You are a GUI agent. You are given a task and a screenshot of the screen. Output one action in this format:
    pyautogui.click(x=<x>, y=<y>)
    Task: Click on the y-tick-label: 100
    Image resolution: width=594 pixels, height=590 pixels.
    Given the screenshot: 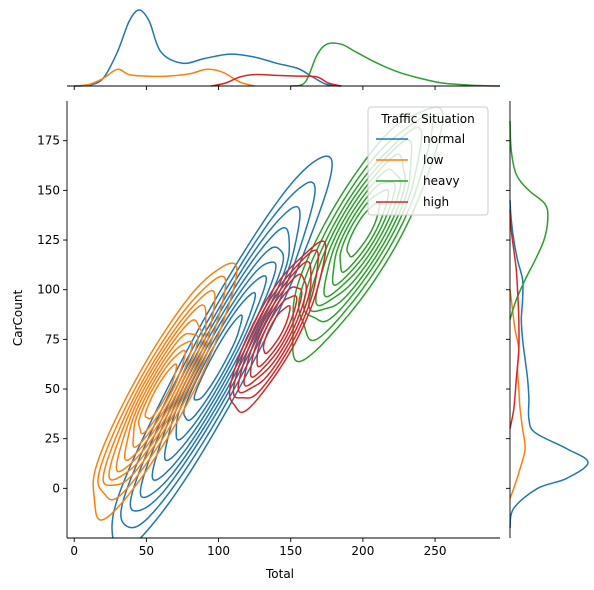 What is the action you would take?
    pyautogui.click(x=48, y=290)
    